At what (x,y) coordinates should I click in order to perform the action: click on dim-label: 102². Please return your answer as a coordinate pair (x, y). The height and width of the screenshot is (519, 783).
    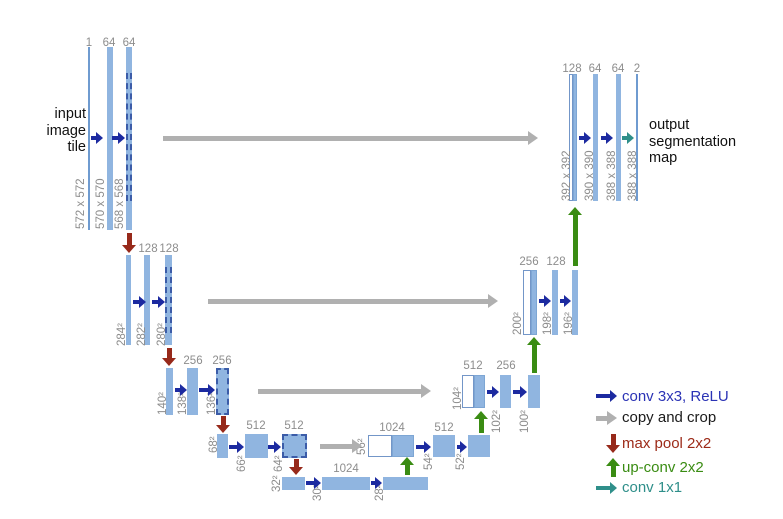
    Looking at the image, I should click on (497, 421).